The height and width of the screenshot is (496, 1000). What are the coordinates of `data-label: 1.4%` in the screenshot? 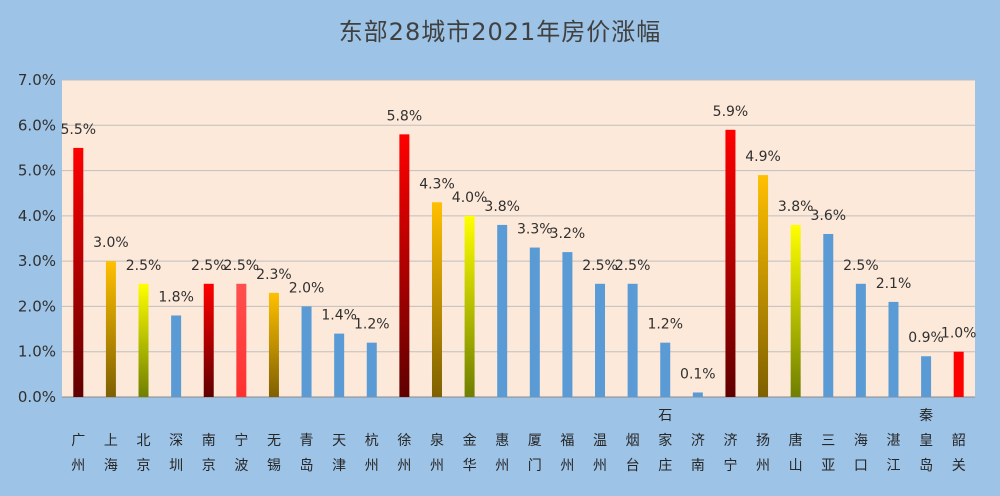 It's located at (339, 316).